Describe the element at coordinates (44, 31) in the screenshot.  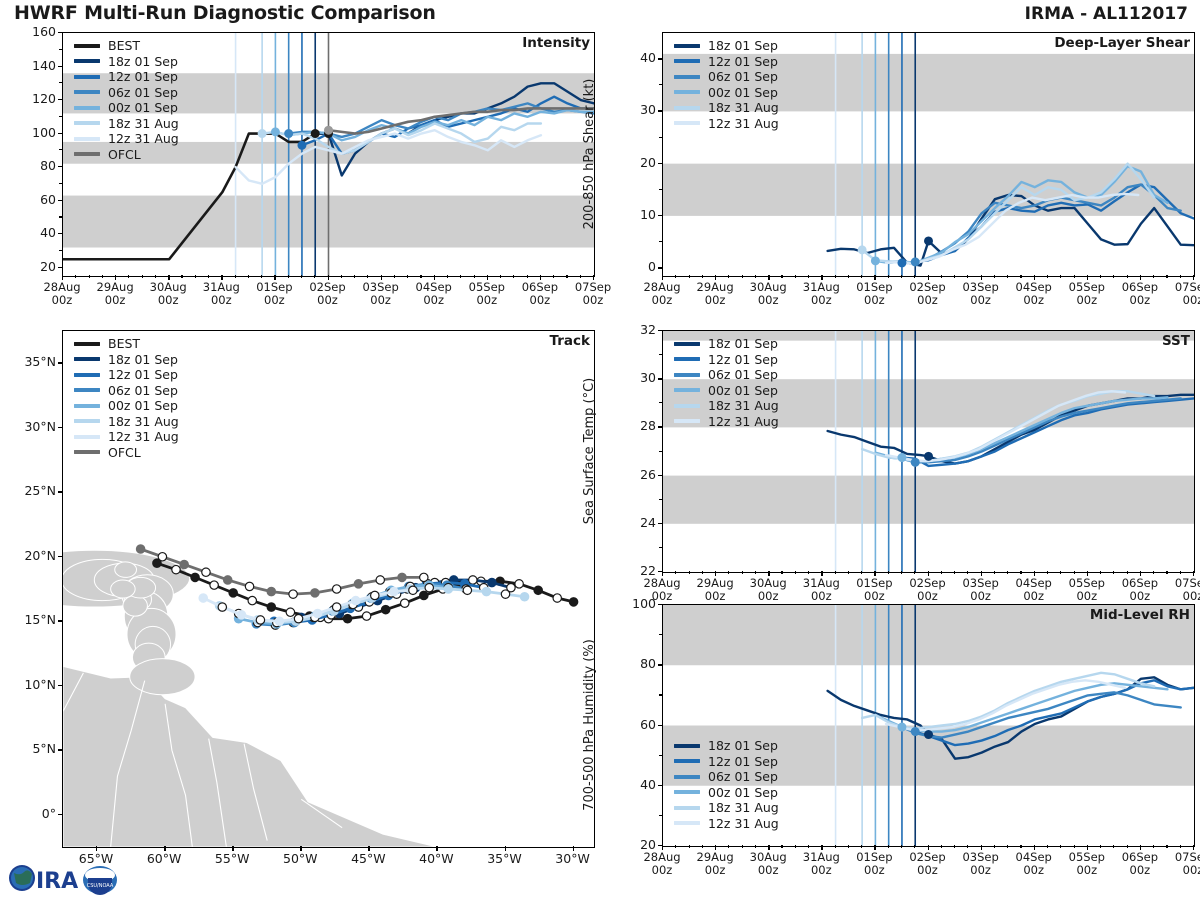
I see `ytick-intensity: 160` at that location.